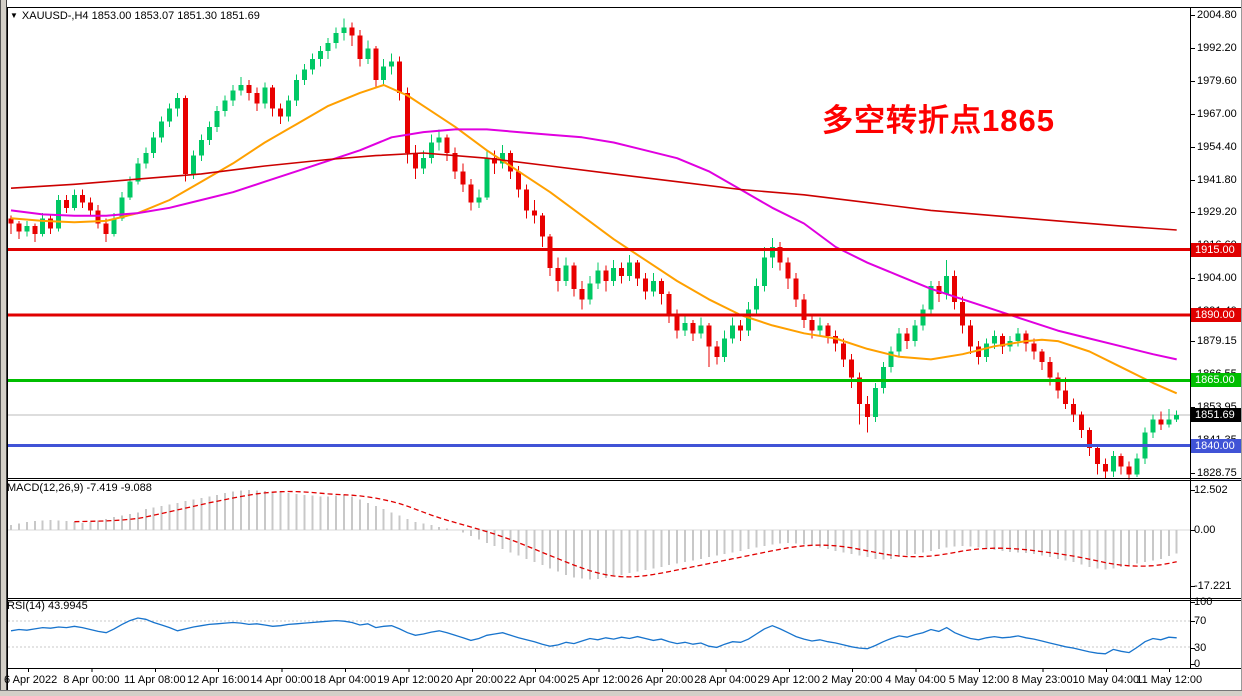  What do you see at coordinates (14, 15) in the screenshot?
I see `collapse-triangle-icon: ▼` at bounding box center [14, 15].